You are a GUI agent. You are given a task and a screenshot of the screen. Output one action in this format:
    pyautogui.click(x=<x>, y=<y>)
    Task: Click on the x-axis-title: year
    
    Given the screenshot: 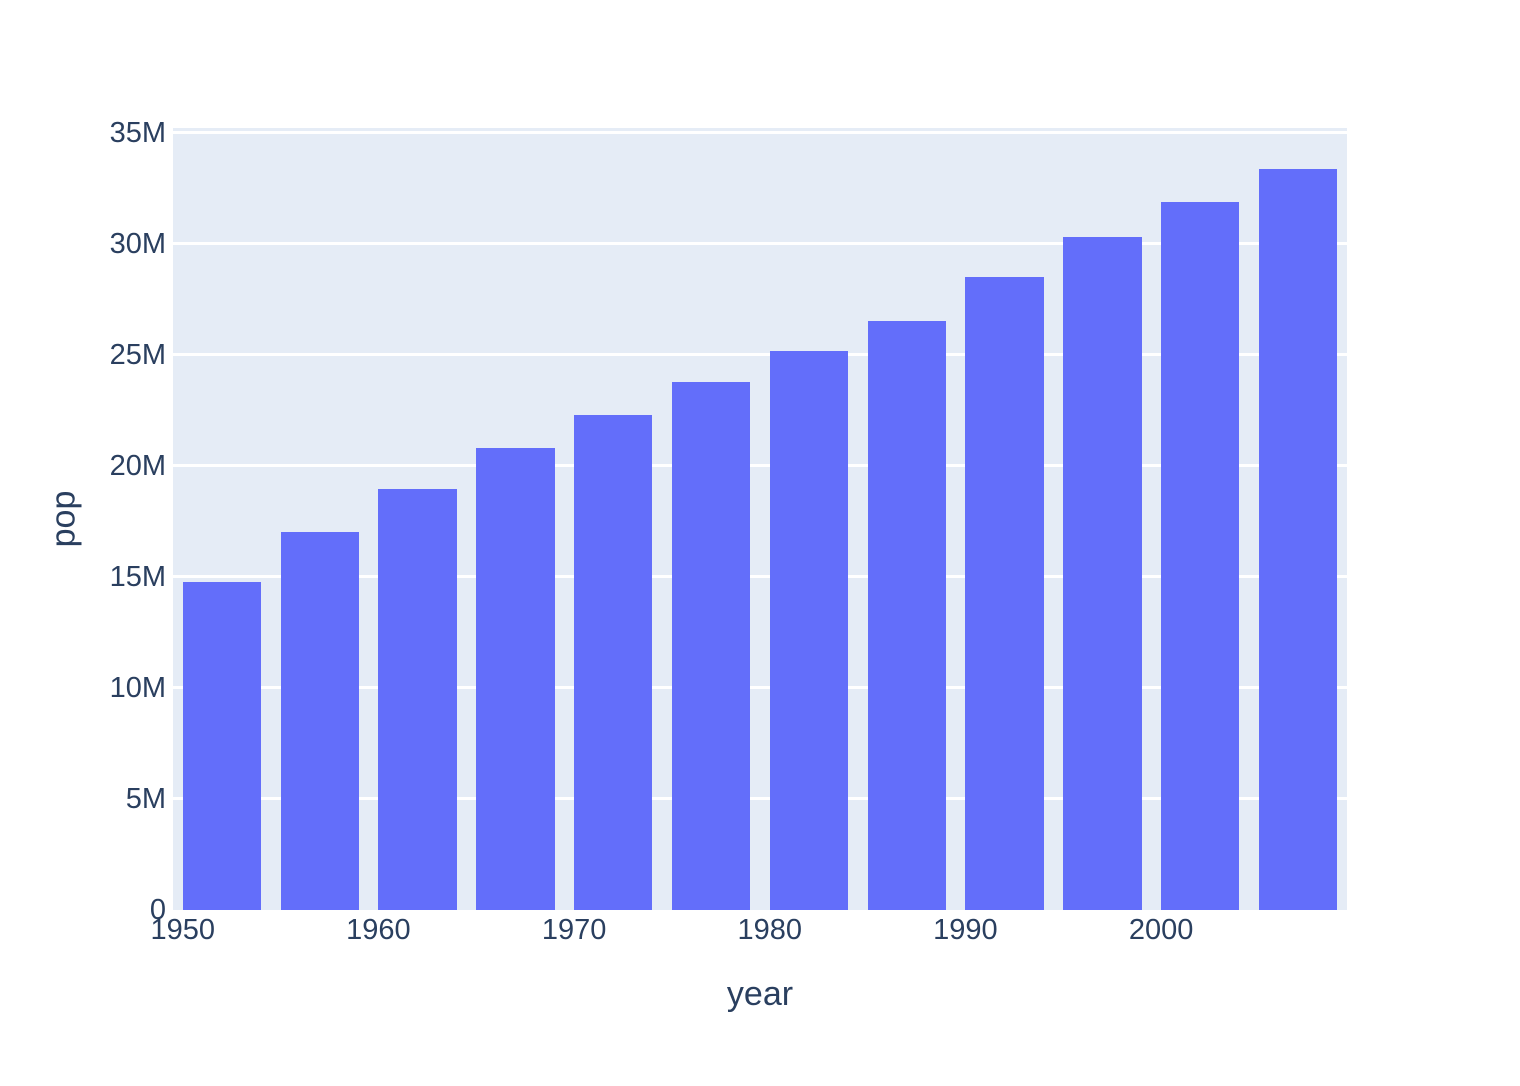 What is the action you would take?
    pyautogui.click(x=760, y=994)
    